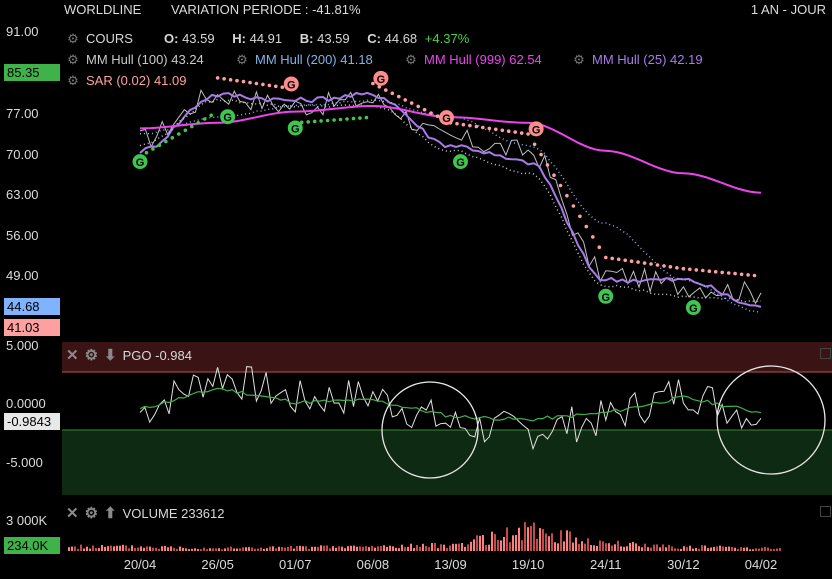 Image resolution: width=832 pixels, height=579 pixels. Describe the element at coordinates (788, 9) in the screenshot. I see `period-selector: 1 AN - JOUR` at that location.